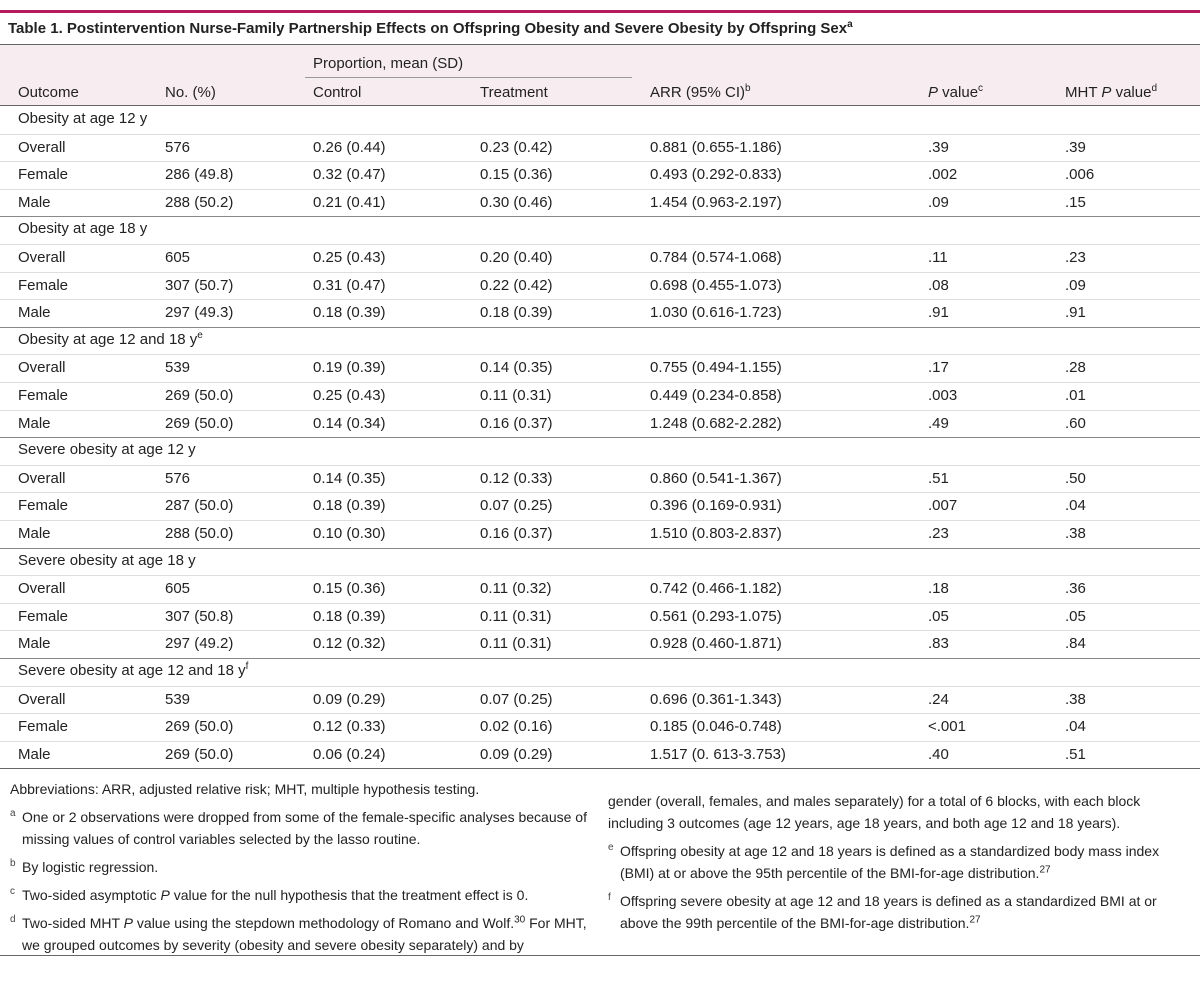 This screenshot has height=983, width=1200. I want to click on text-run: No. (%), so click(190, 92).